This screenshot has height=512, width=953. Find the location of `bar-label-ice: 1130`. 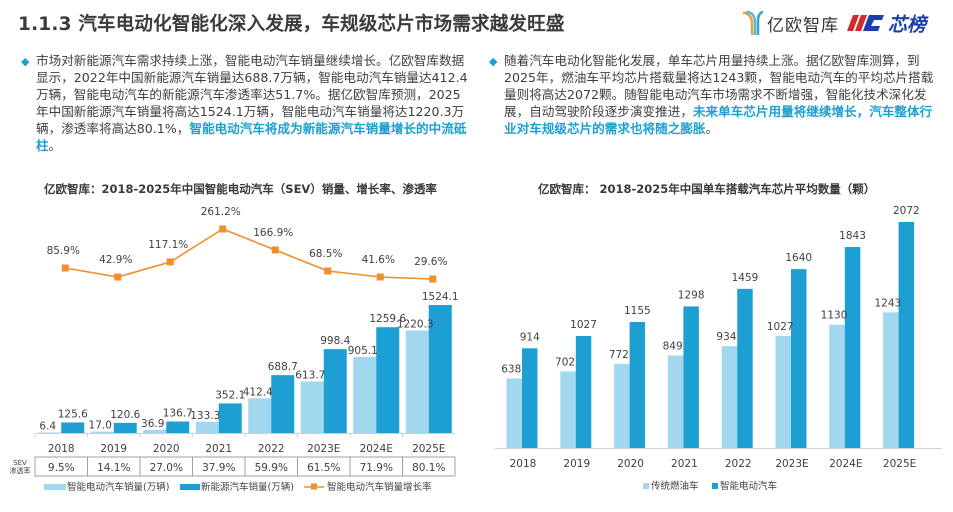

bar-label-ice: 1130 is located at coordinates (834, 316).